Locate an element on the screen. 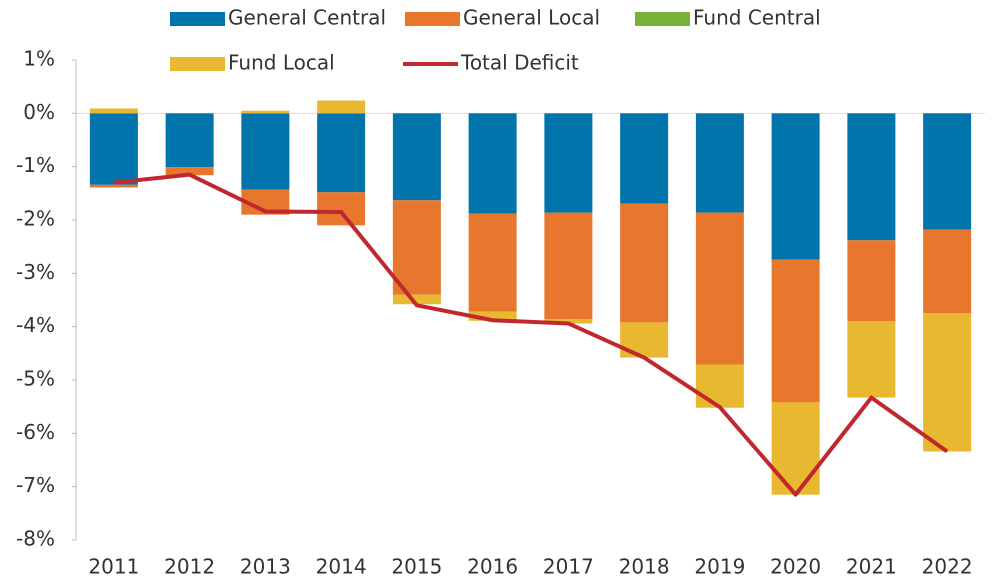 This screenshot has height=582, width=992. legend-label: Total Deficit is located at coordinates (519, 63).